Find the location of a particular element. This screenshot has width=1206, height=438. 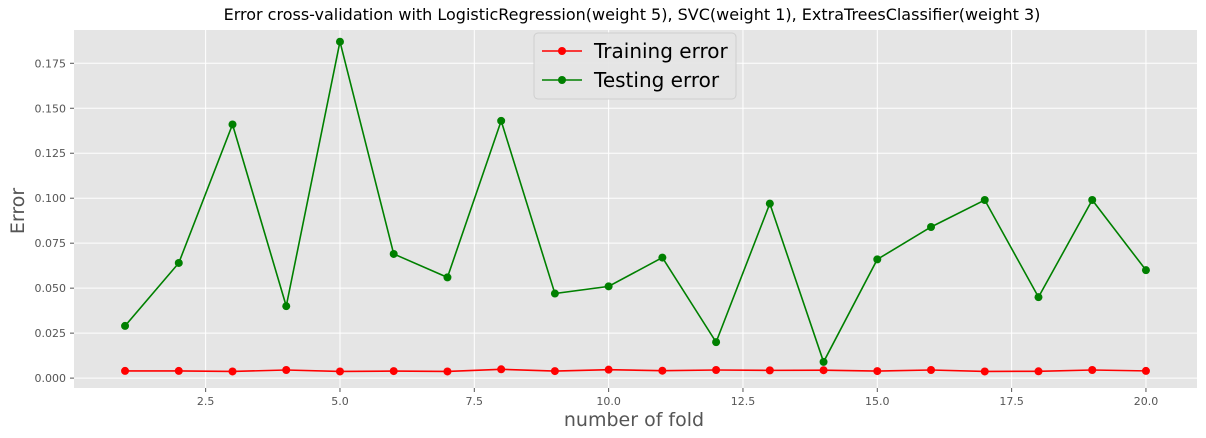

y-tick-label: 0.025 is located at coordinates (51, 333).